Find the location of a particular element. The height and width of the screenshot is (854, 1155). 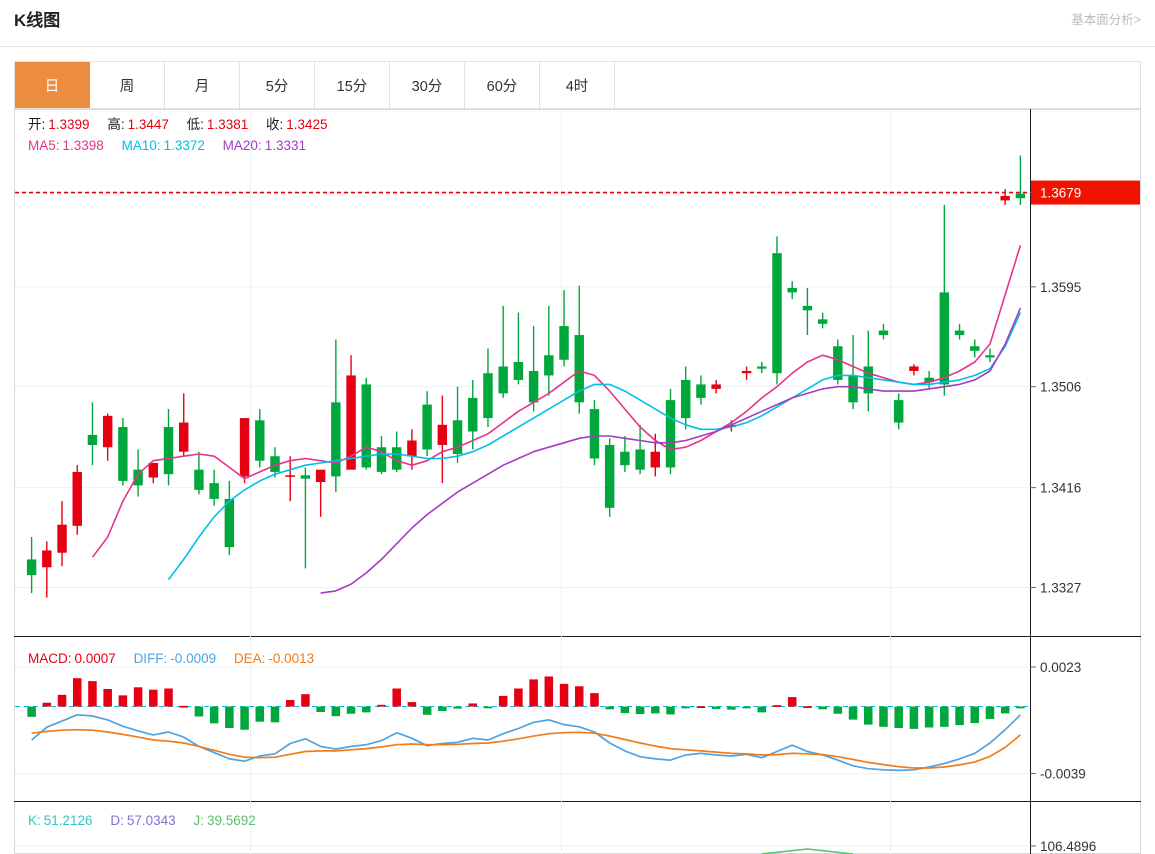

macd-ytick-label-0: 0.0023 is located at coordinates (1060, 667).